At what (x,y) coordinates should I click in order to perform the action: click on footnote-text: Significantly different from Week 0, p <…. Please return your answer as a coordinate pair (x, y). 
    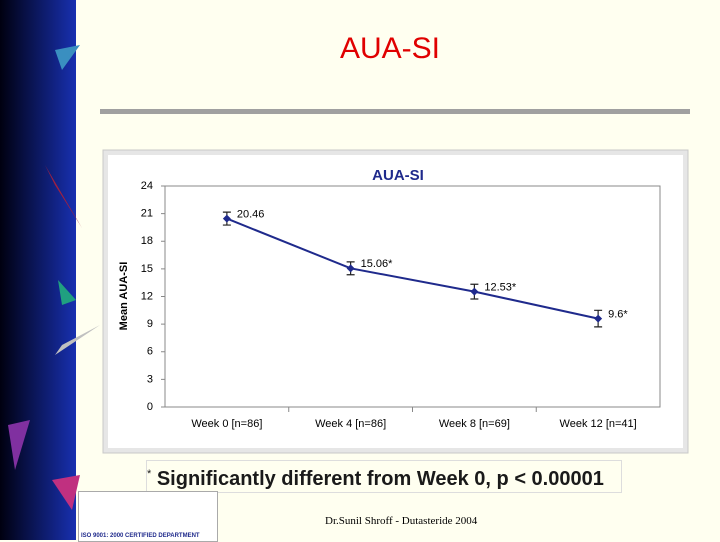
    Looking at the image, I should click on (380, 479).